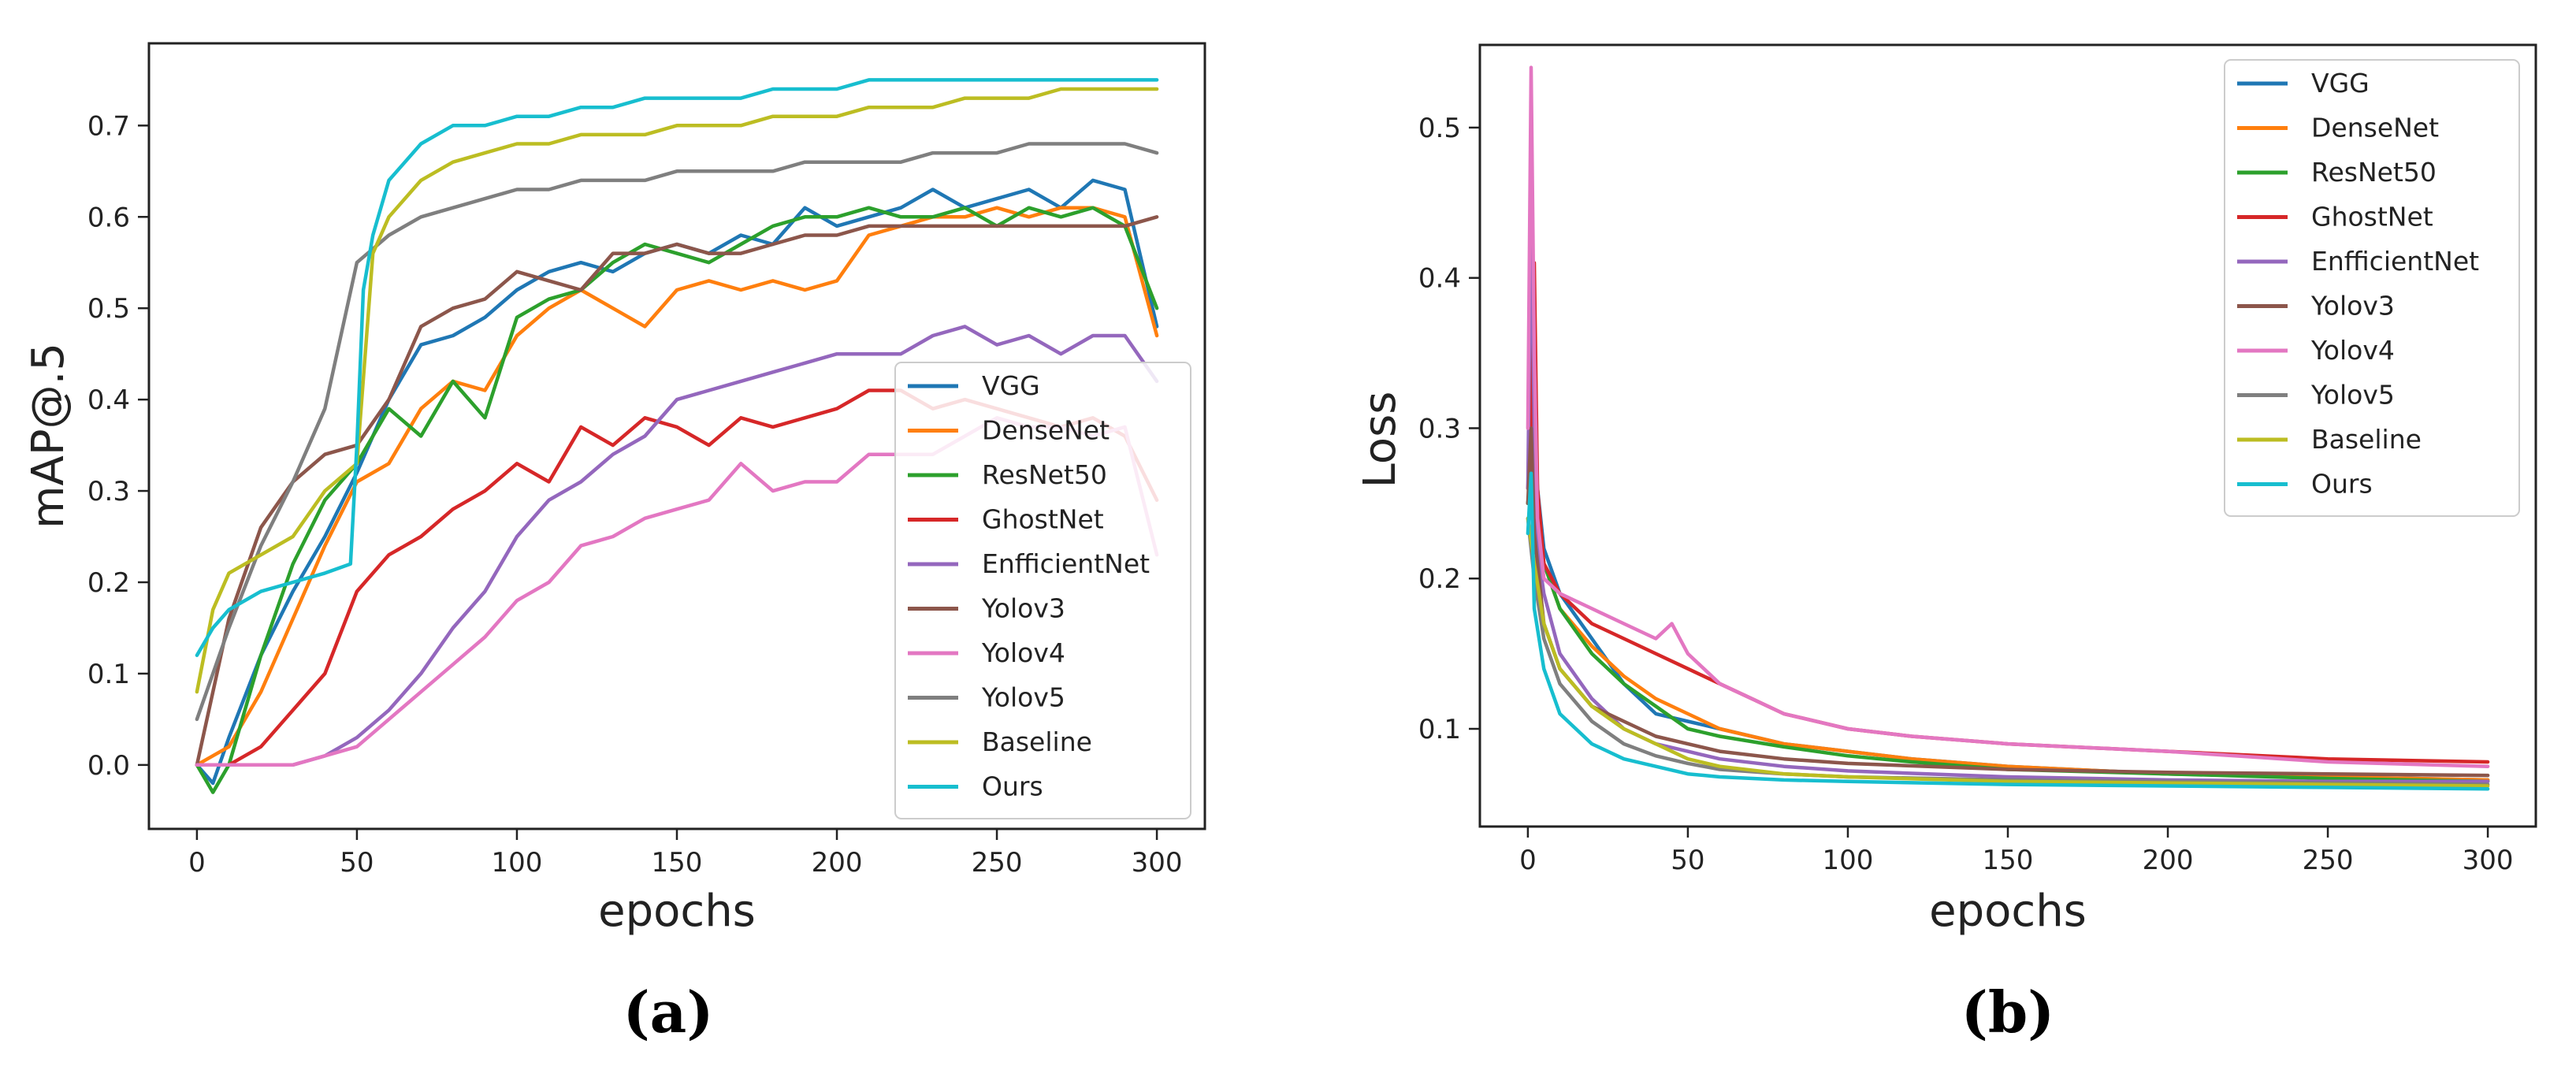 The height and width of the screenshot is (1070, 2576). I want to click on panel-a-xtick-label: 300, so click(1157, 863).